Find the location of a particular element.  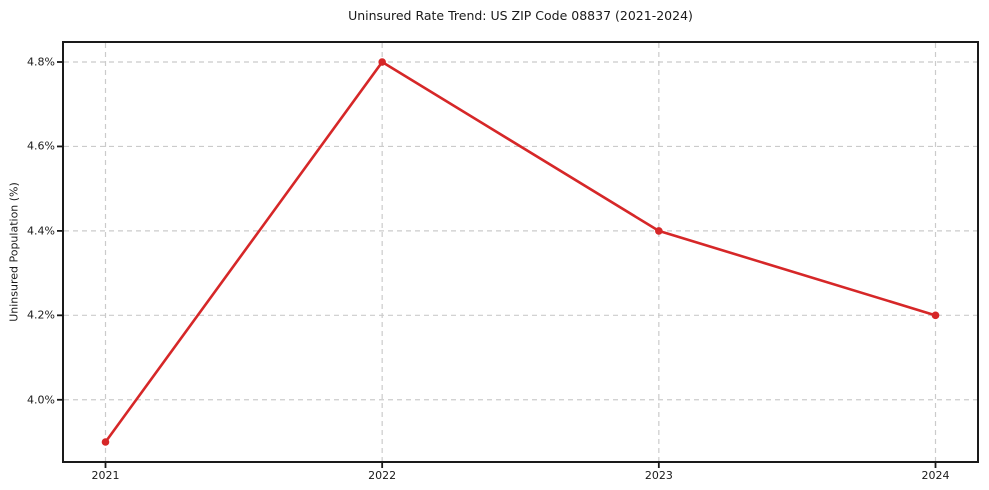

y-tick-label: 4.0% is located at coordinates (41, 400).